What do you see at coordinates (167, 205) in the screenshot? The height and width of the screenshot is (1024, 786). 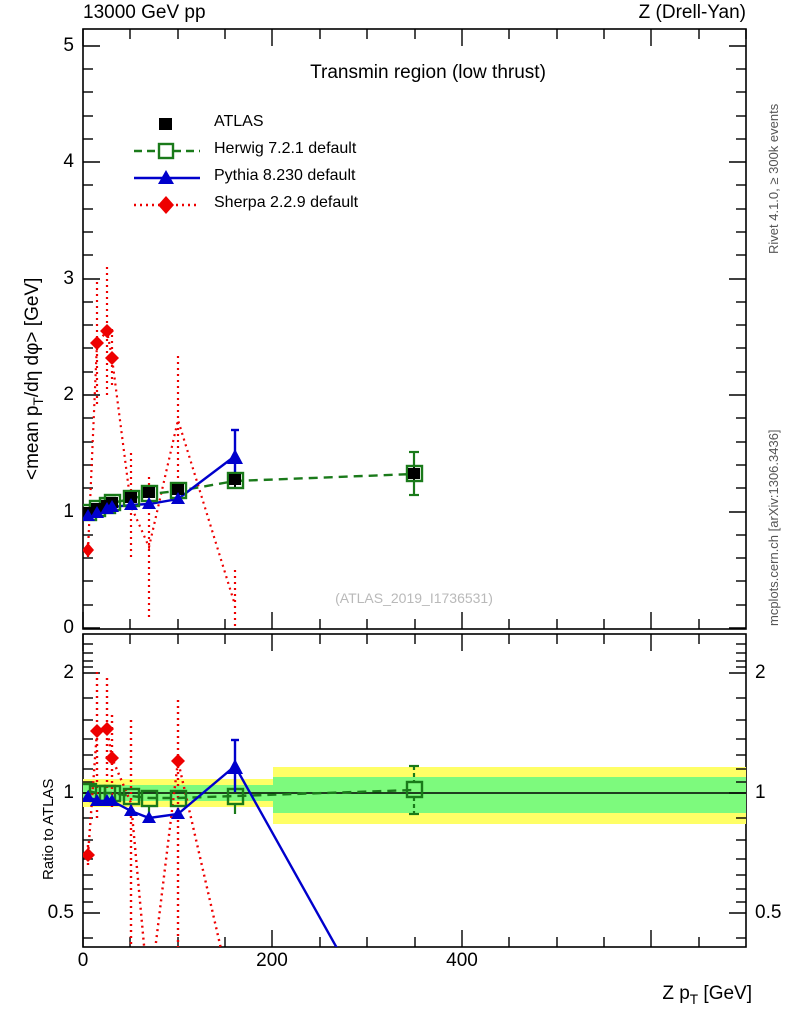 I see `legend-marker-sherpa` at bounding box center [167, 205].